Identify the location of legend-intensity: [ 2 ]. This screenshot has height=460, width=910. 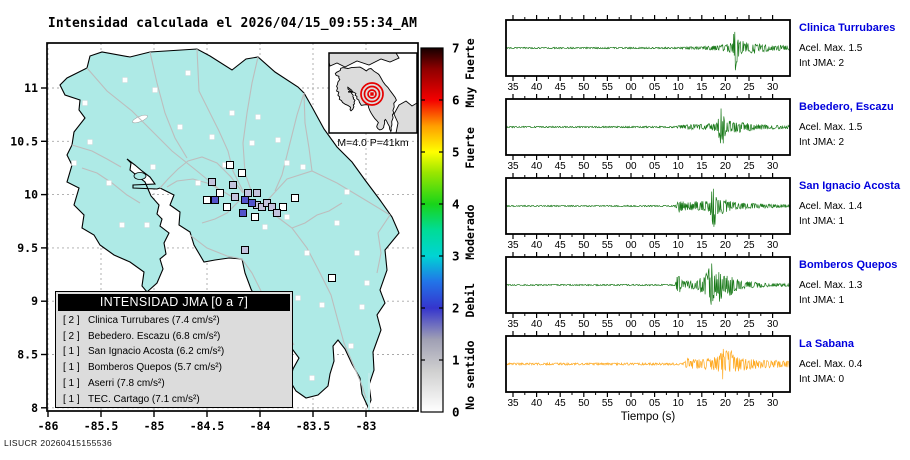
(71, 320).